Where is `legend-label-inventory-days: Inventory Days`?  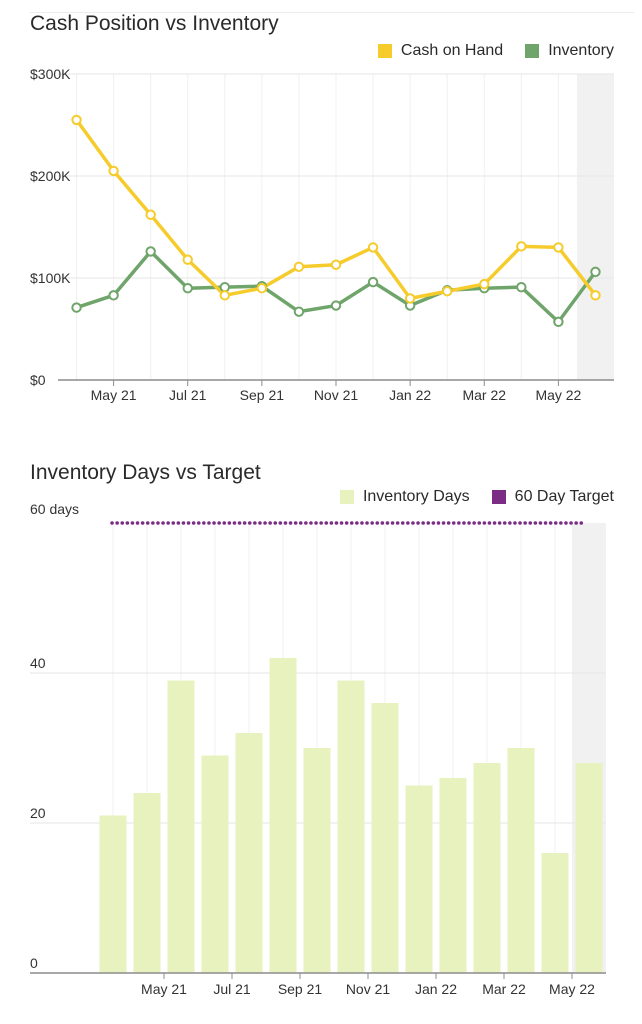
legend-label-inventory-days: Inventory Days is located at coordinates (416, 496).